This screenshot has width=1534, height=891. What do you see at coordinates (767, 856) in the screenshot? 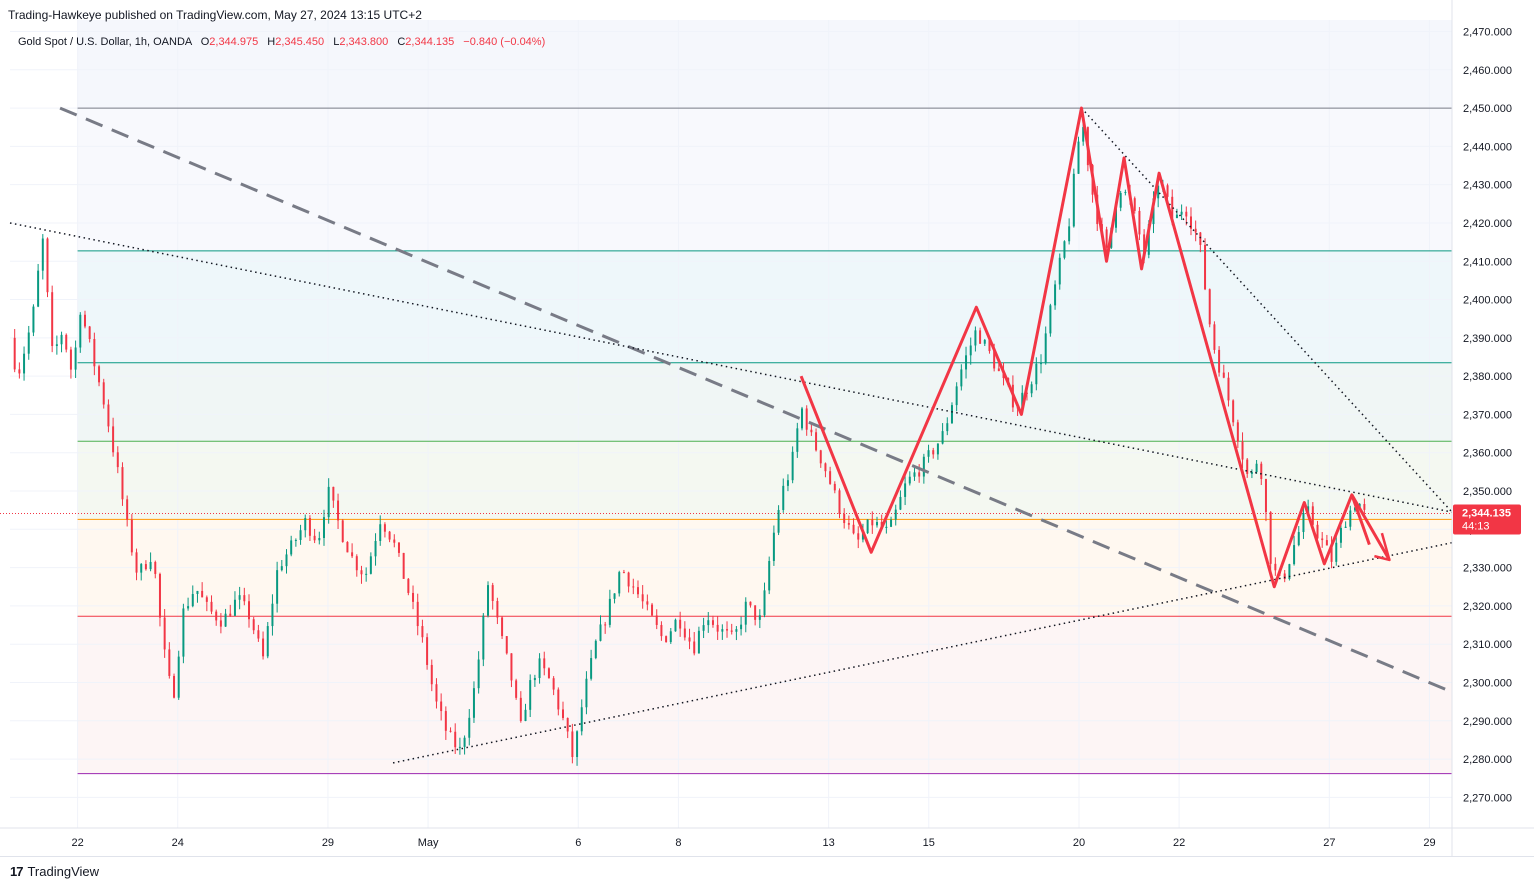
I see `footer-divider` at bounding box center [767, 856].